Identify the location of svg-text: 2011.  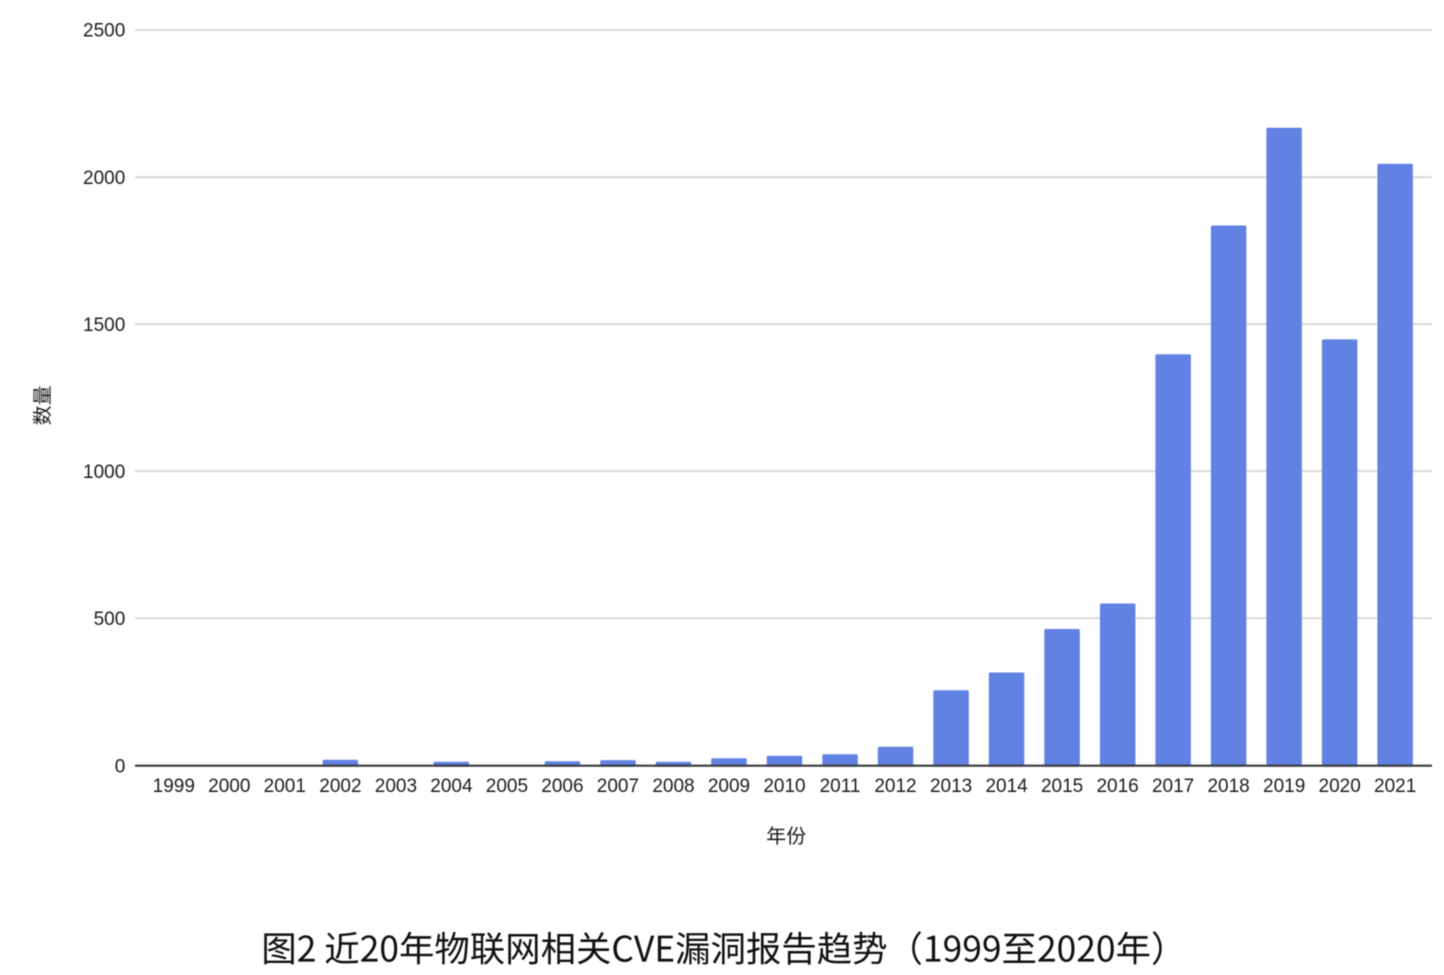
(840, 786).